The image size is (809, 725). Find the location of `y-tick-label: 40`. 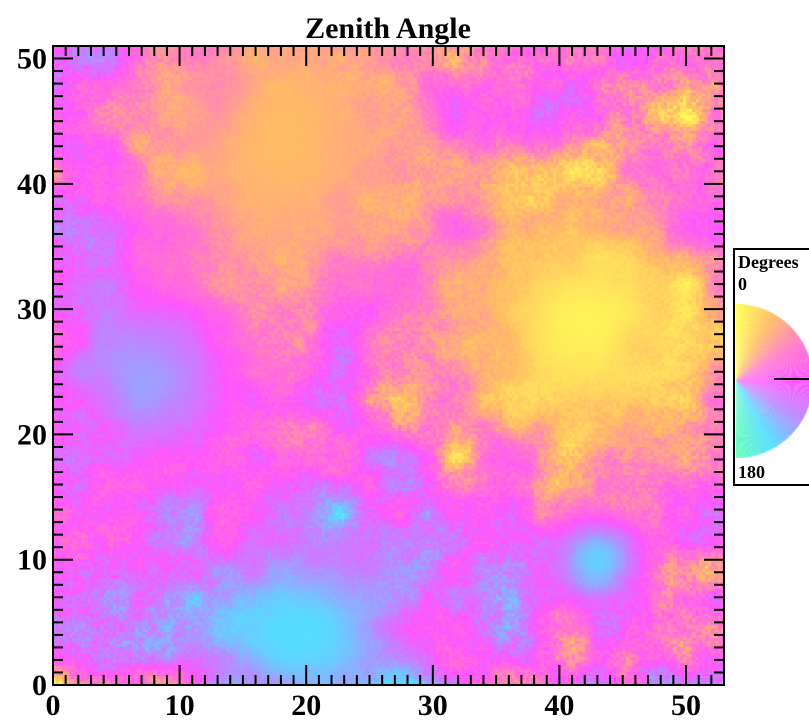

y-tick-label: 40 is located at coordinates (32, 184).